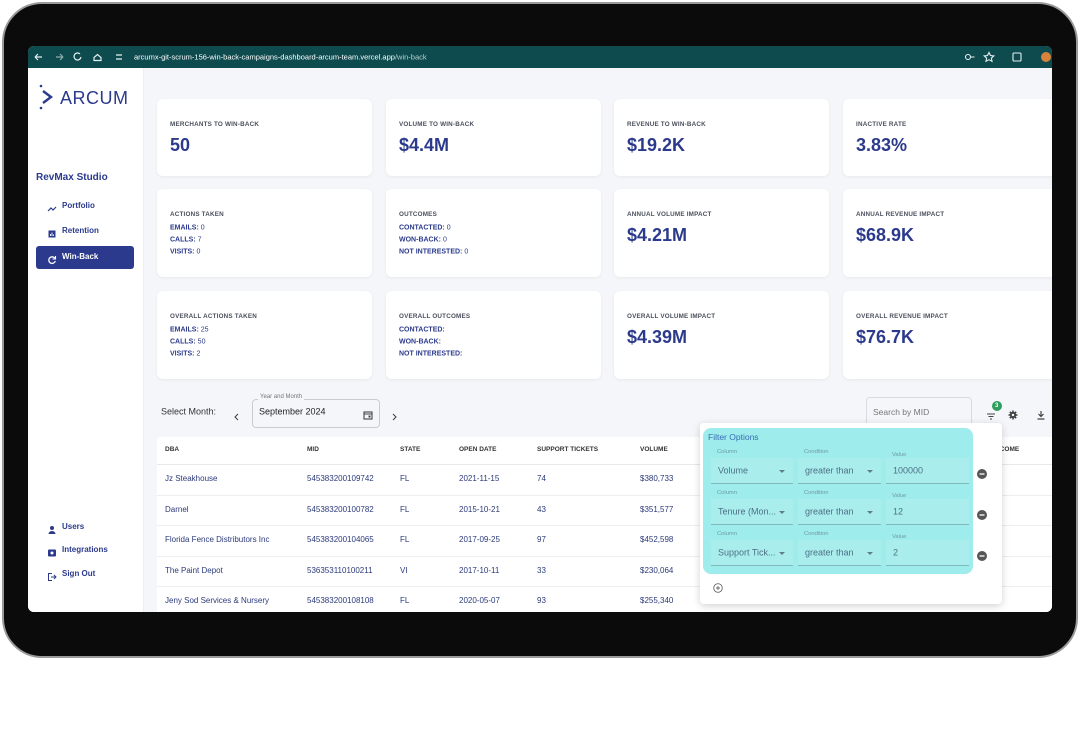 The height and width of the screenshot is (740, 1080). What do you see at coordinates (185, 354) in the screenshot?
I see `card-line-label: VISITS: 2` at bounding box center [185, 354].